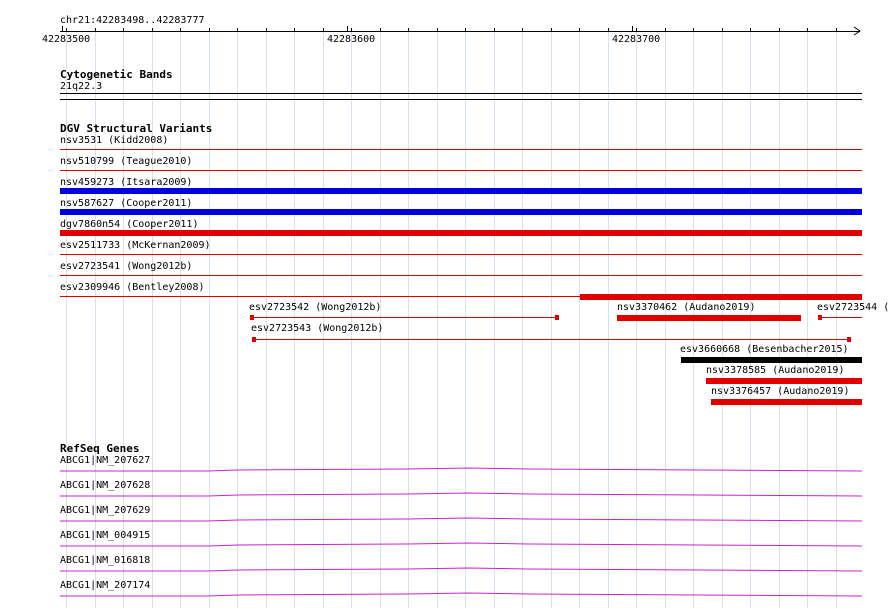 The height and width of the screenshot is (608, 890). Describe the element at coordinates (126, 182) in the screenshot. I see `variant-label: nsv459273 (Itsara2009)` at that location.